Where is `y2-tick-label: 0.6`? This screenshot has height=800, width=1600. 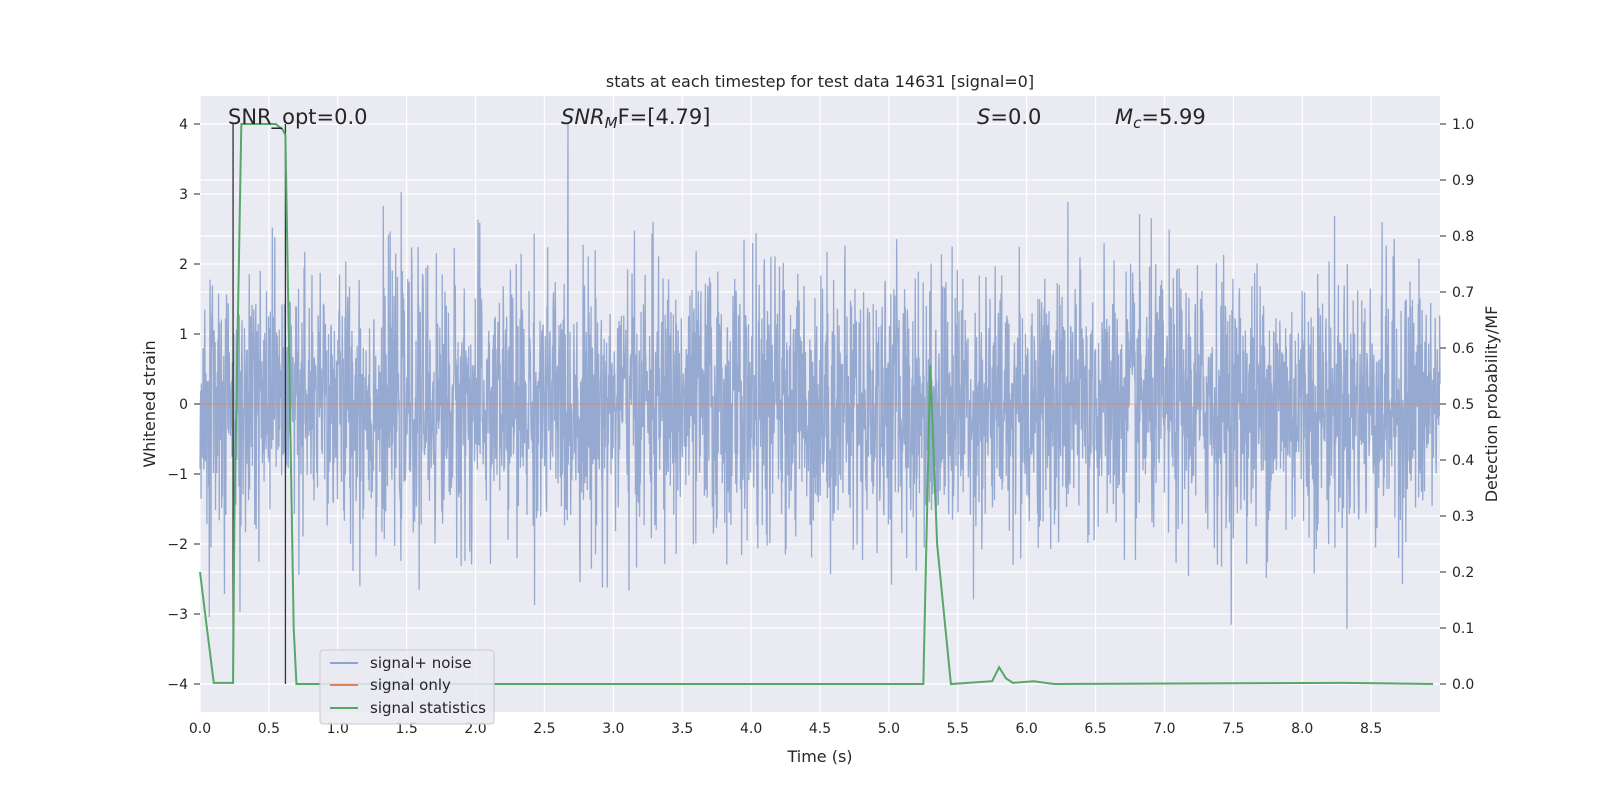 y2-tick-label: 0.6 is located at coordinates (1463, 349).